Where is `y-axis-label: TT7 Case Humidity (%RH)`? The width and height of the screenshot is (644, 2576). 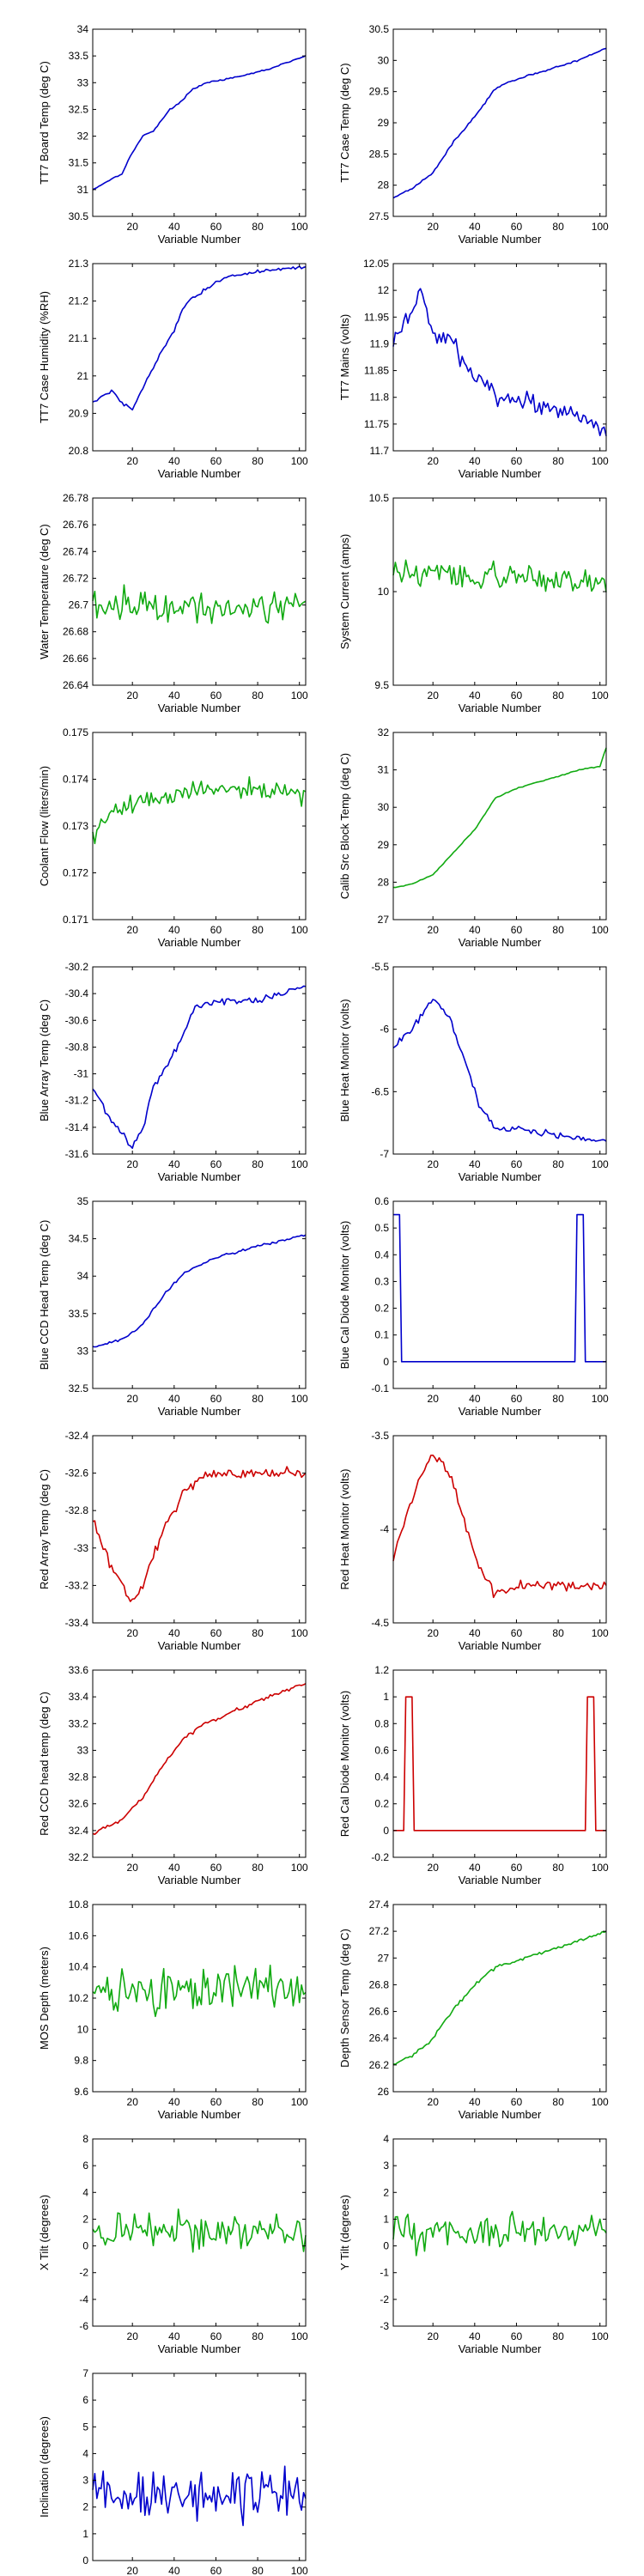 y-axis-label: TT7 Case Humidity (%RH) is located at coordinates (44, 357).